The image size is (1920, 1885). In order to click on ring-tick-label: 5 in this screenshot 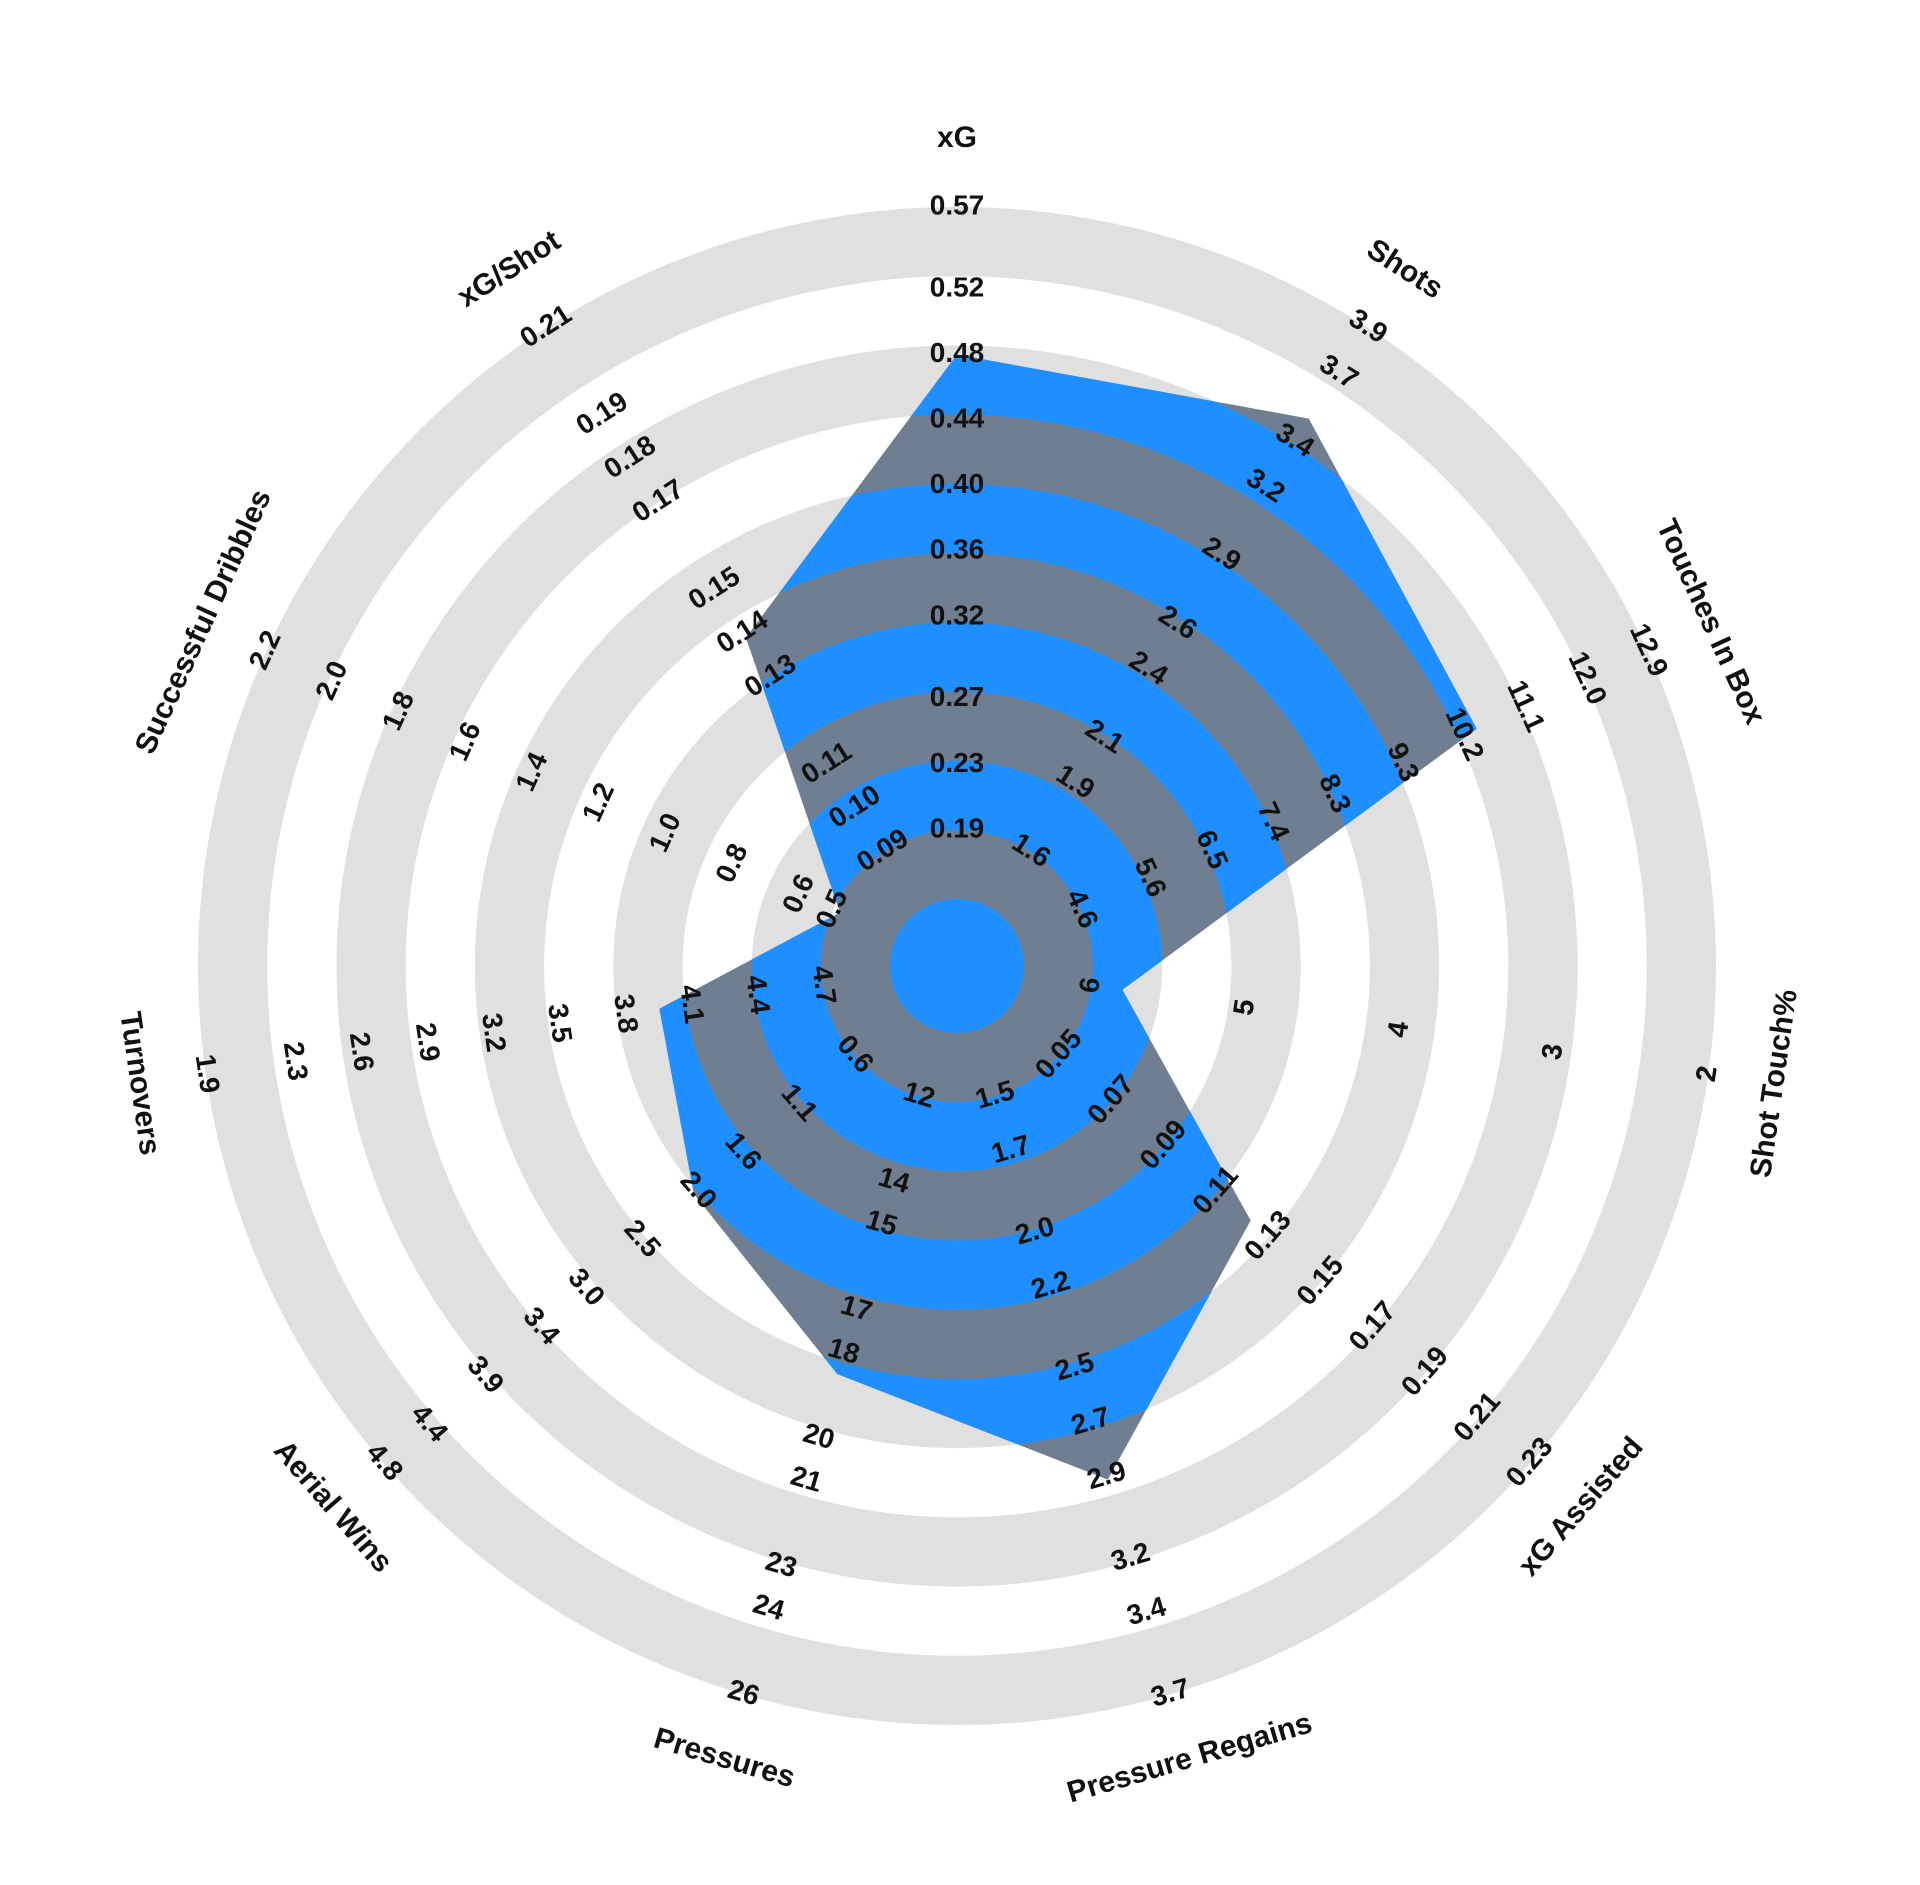, I will do `click(1243, 1007)`.